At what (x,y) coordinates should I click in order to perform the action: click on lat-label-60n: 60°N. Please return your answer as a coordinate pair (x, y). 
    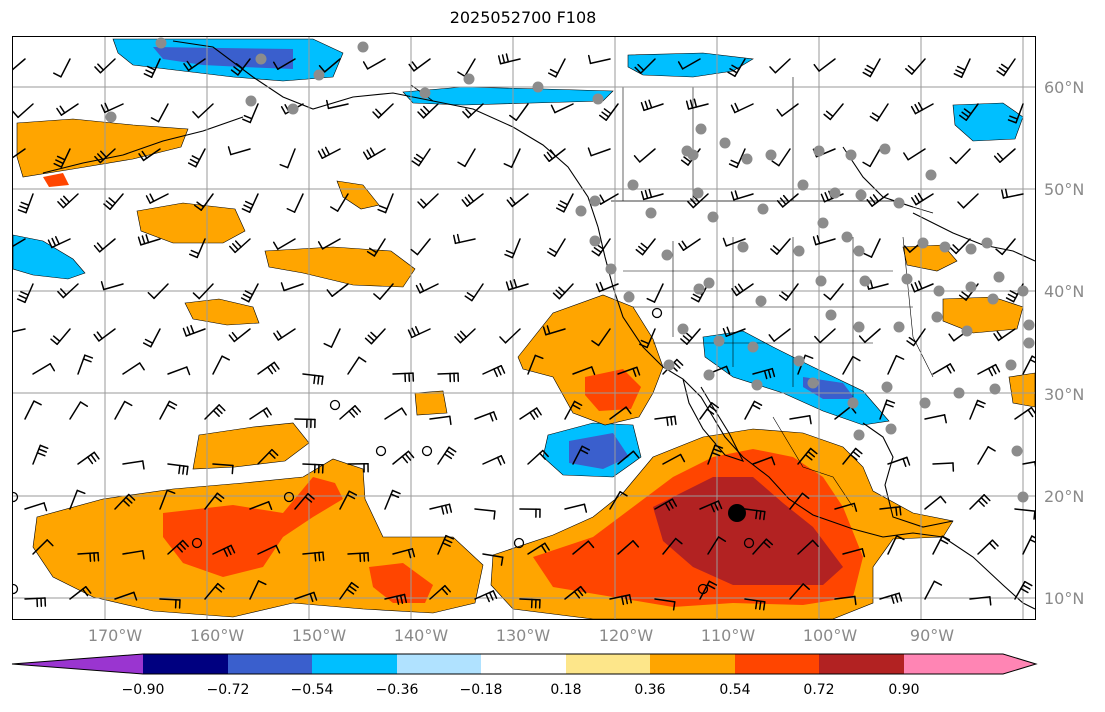
    Looking at the image, I should click on (1064, 87).